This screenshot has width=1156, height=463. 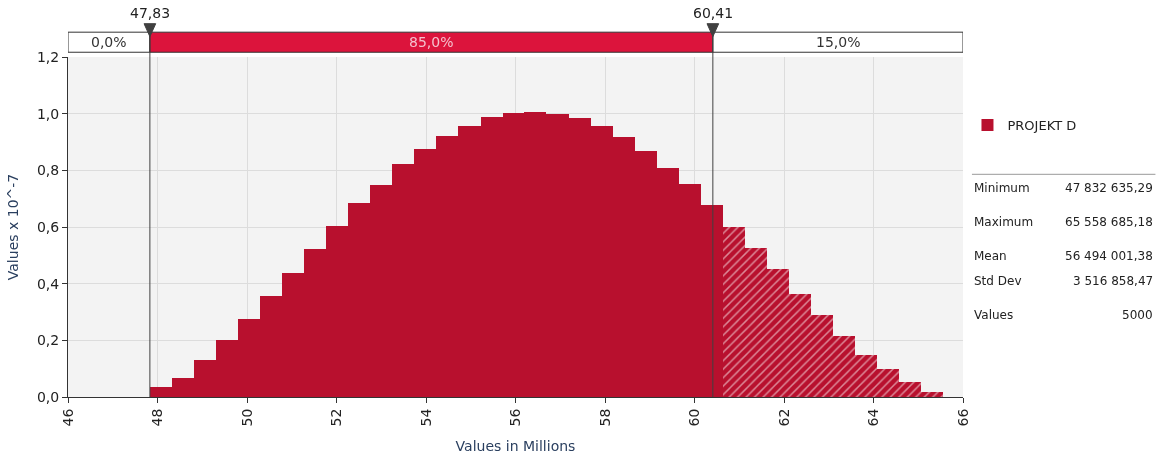 What do you see at coordinates (431, 42) in the screenshot?
I see `text: 85,0%` at bounding box center [431, 42].